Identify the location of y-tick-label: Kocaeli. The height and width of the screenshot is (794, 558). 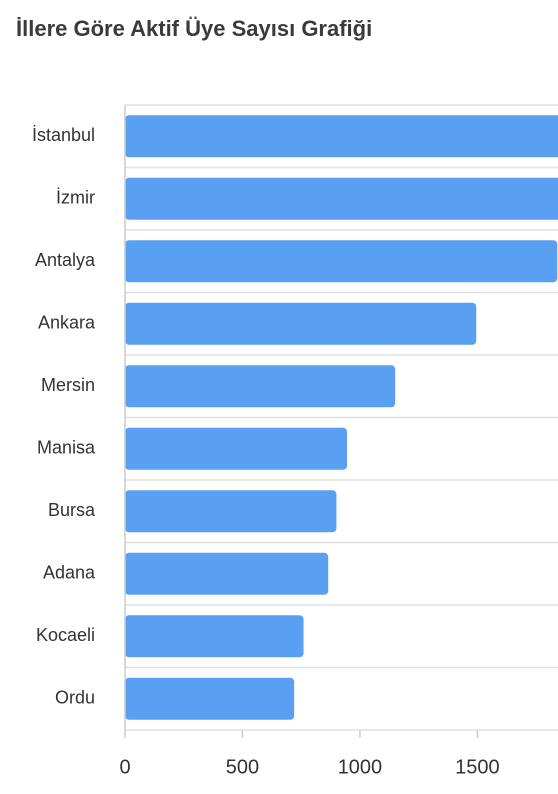
(65, 635).